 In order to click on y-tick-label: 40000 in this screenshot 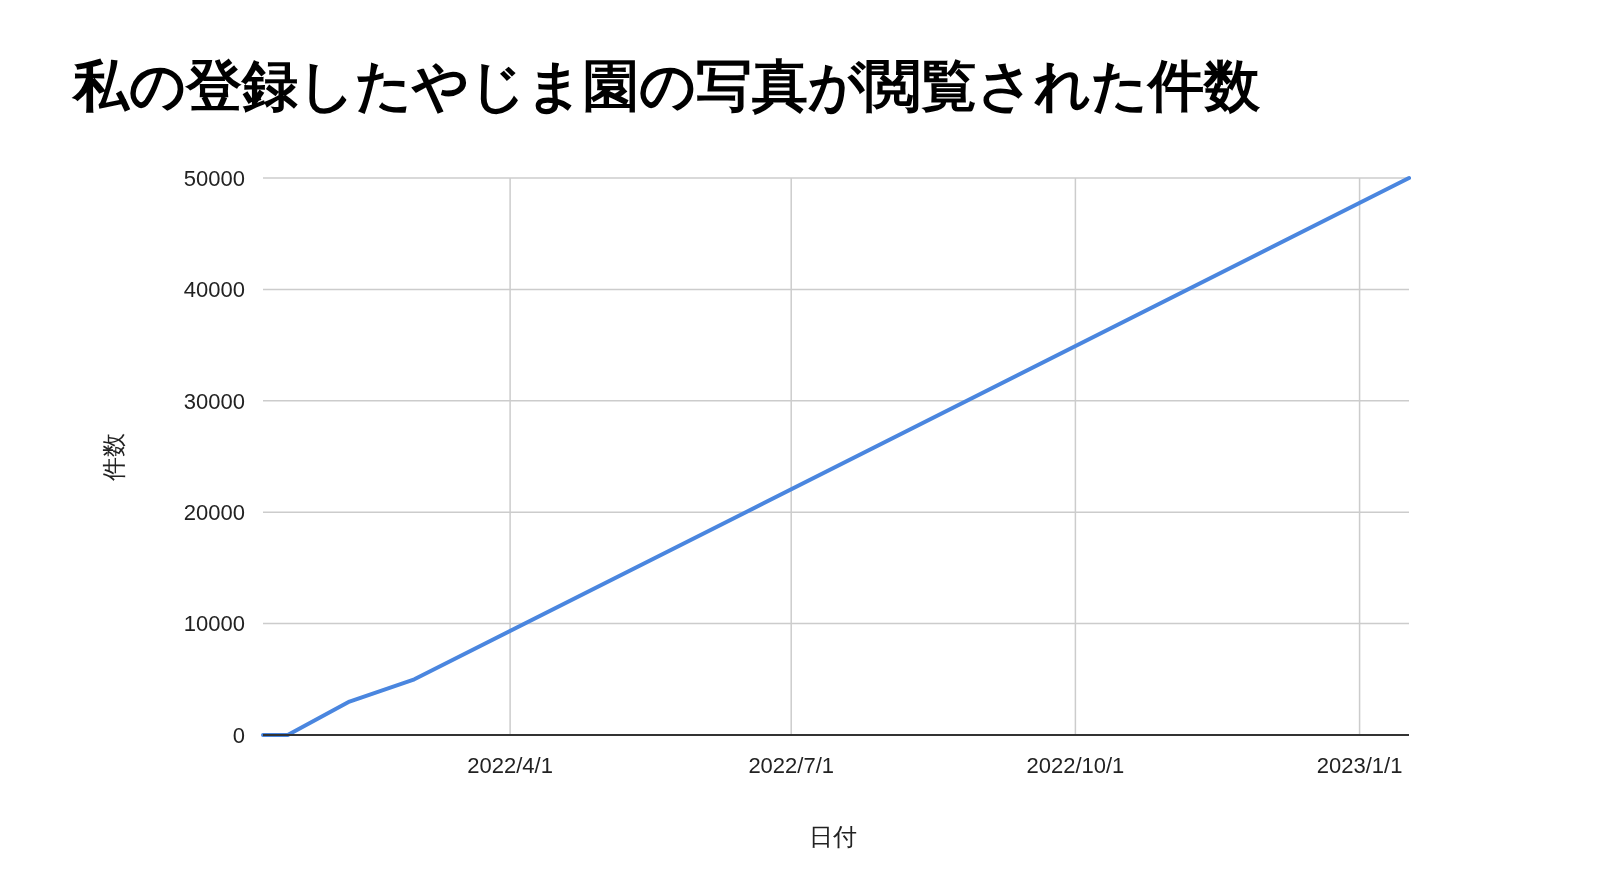, I will do `click(214, 290)`.